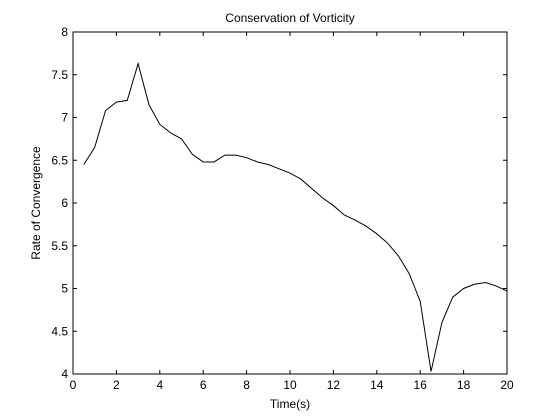 The width and height of the screenshot is (560, 420). Describe the element at coordinates (64, 32) in the screenshot. I see `y-tick-label: 8` at that location.